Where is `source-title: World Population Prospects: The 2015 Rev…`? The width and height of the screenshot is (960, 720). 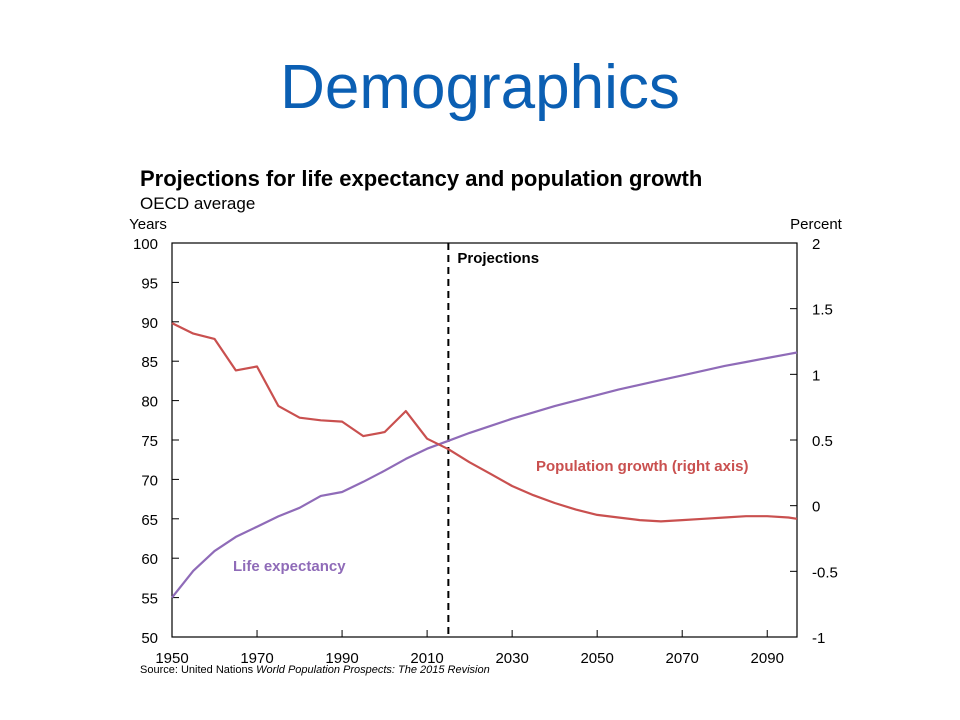
source-title: World Population Prospects: The 2015 Rev… is located at coordinates (373, 670).